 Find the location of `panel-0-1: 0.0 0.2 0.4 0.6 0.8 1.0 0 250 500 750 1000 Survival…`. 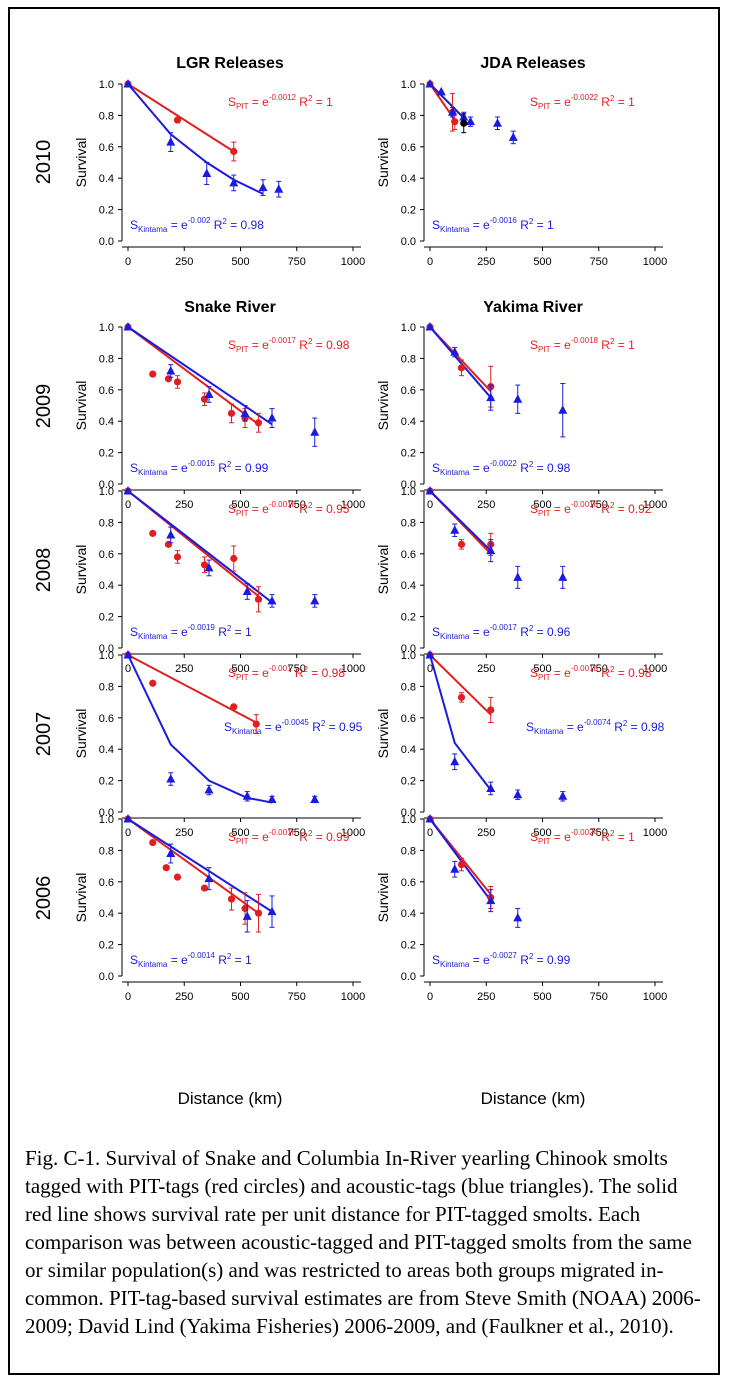

panel-0-1: 0.0 0.2 0.4 0.6 0.8 1.0 0 250 500 750 1000 Survival… is located at coordinates (521, 173).